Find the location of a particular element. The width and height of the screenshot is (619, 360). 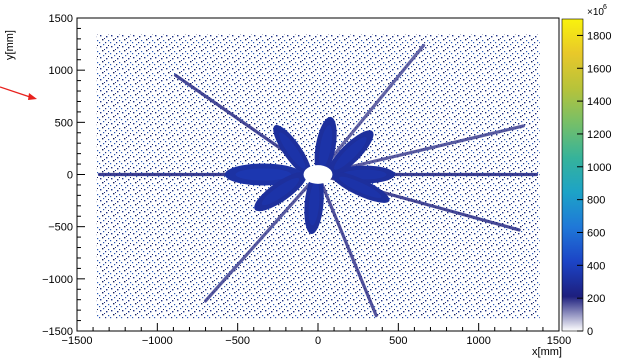

colorbar-tick-label: 1400 is located at coordinates (599, 102).